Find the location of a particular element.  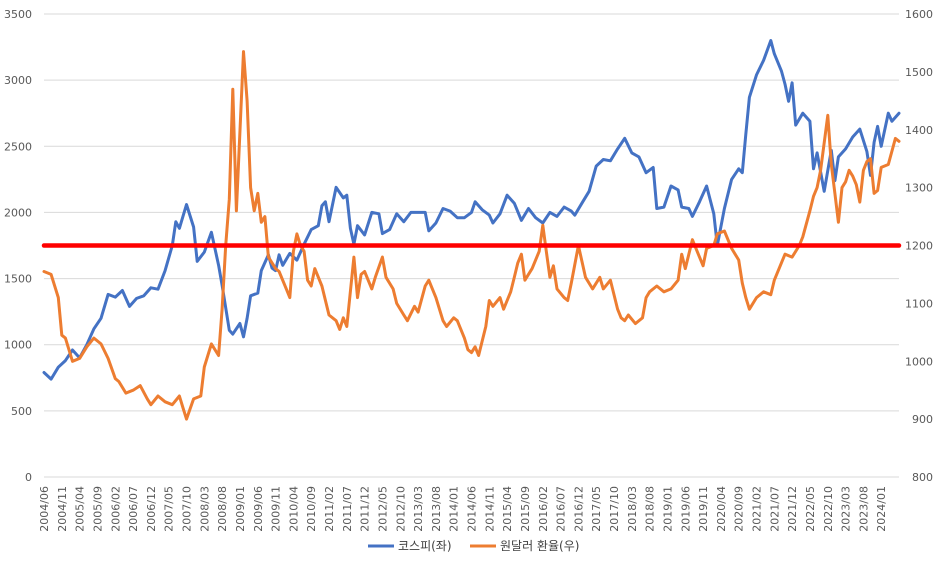

left-tick-label: 3000 is located at coordinates (18, 80).